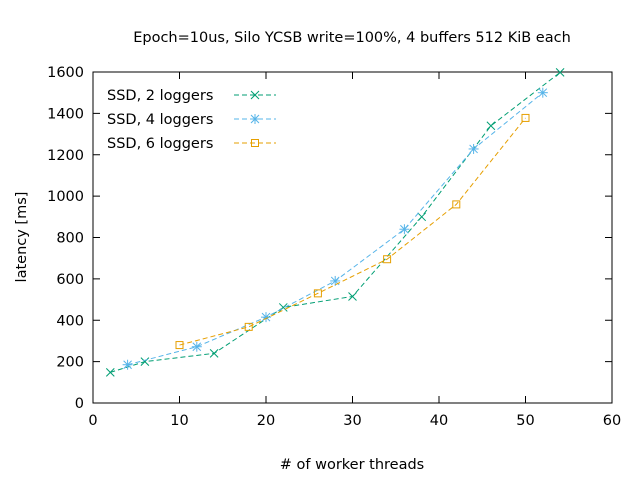 This screenshot has width=640, height=480. What do you see at coordinates (70, 321) in the screenshot?
I see `y-tick-label: 400` at bounding box center [70, 321].